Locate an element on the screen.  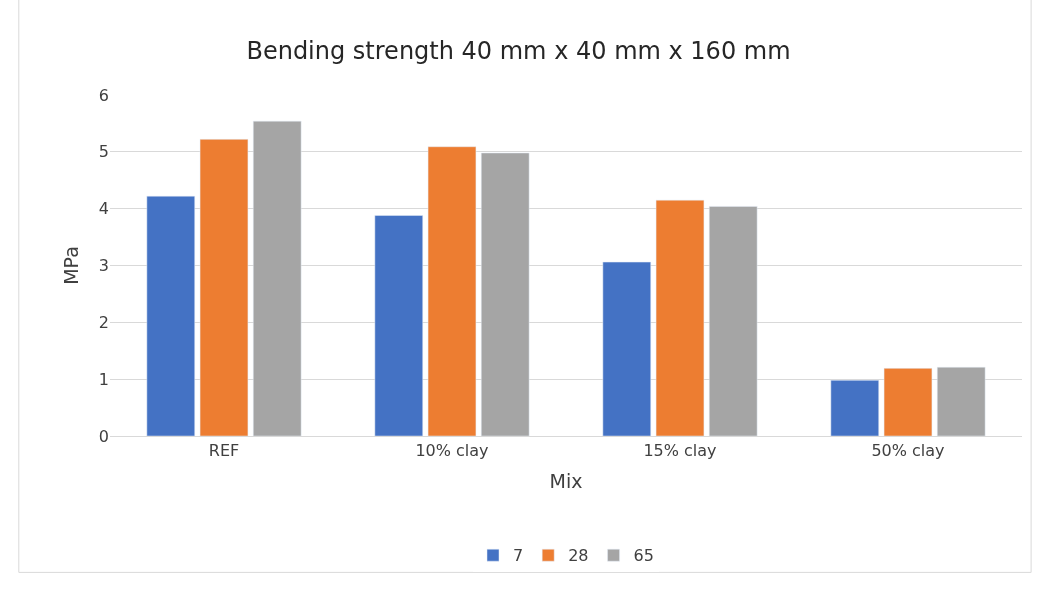
legend-label: 28 is located at coordinates (578, 556).